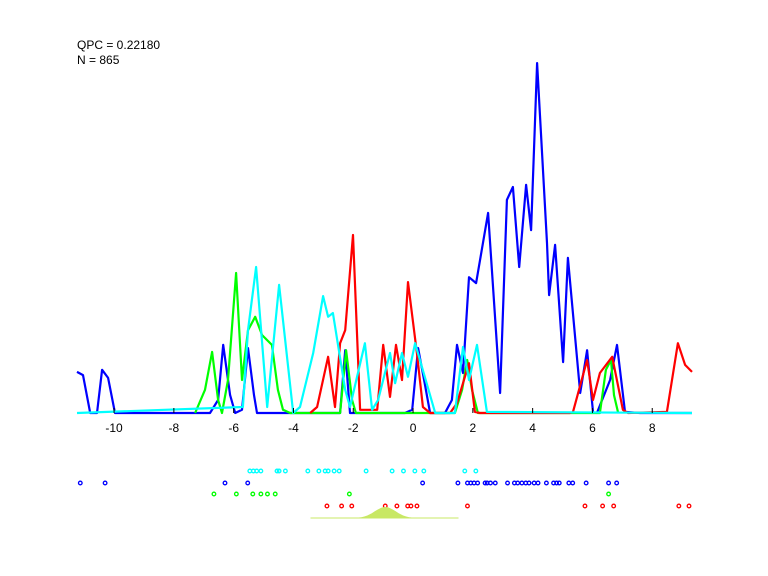 This screenshot has width=768, height=576. What do you see at coordinates (592, 428) in the screenshot?
I see `x-tick-label: 6` at bounding box center [592, 428].